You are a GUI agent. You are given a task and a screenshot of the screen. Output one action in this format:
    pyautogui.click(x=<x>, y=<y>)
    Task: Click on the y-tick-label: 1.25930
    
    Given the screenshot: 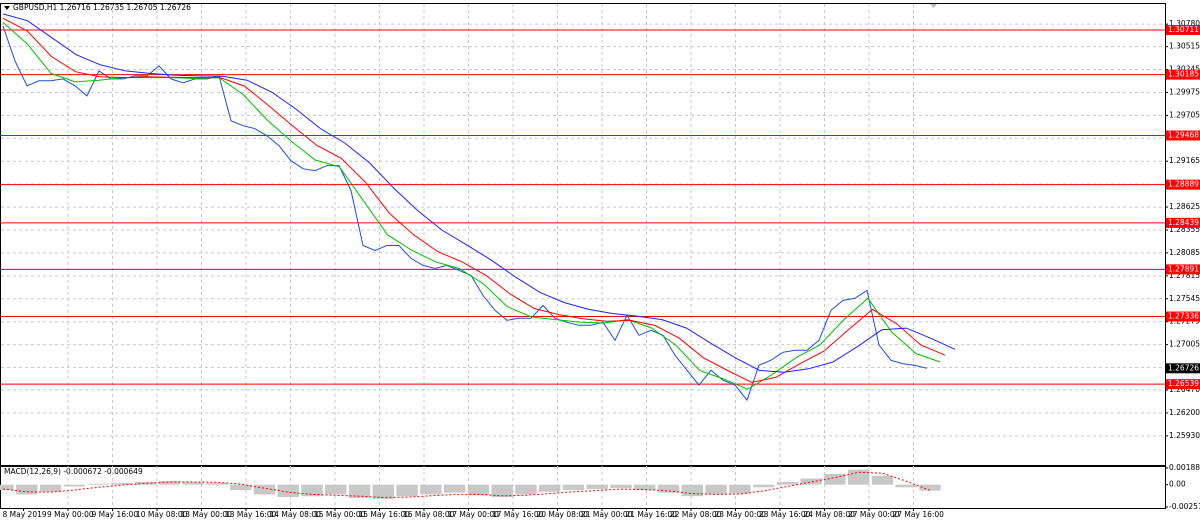 What is the action you would take?
    pyautogui.click(x=1184, y=435)
    